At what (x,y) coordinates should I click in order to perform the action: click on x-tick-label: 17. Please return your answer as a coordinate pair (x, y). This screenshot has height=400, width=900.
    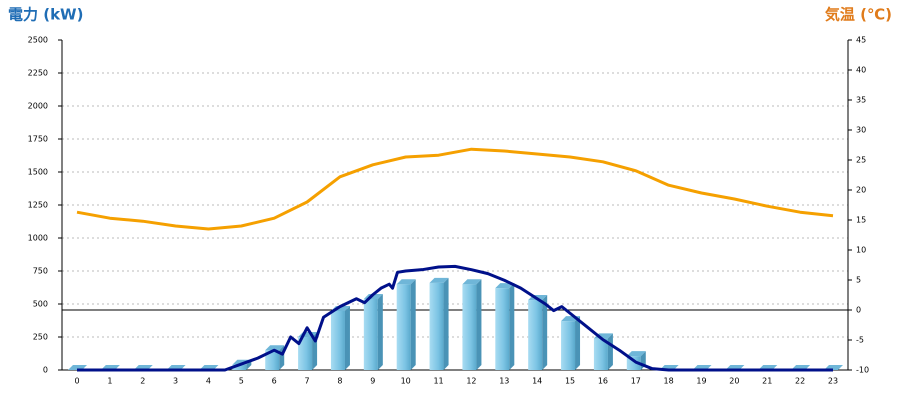
    Looking at the image, I should click on (636, 381).